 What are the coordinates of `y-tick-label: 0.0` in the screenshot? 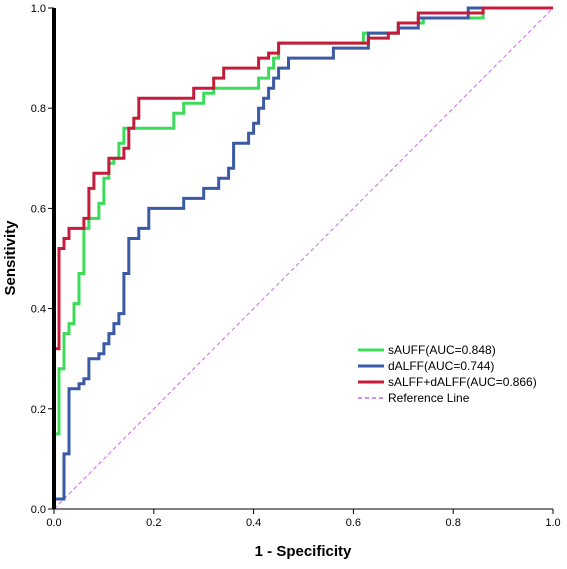 It's located at (38, 510).